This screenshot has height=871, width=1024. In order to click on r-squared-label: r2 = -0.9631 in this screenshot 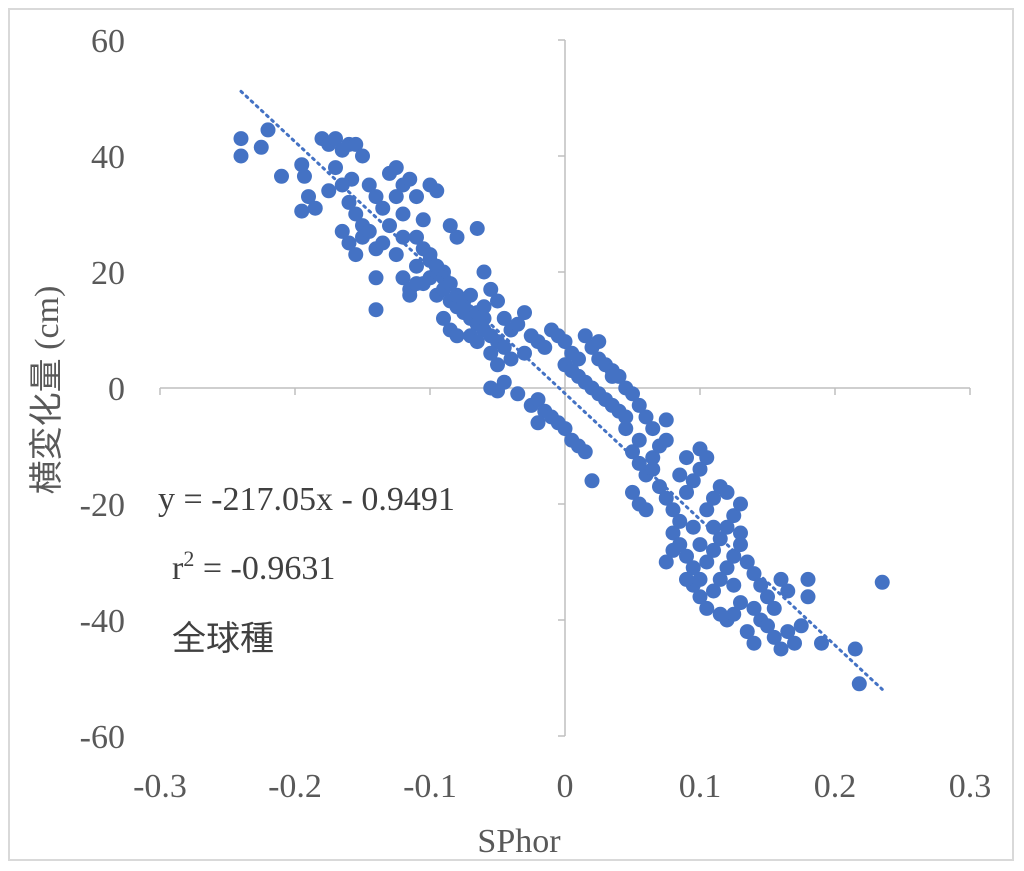, I will do `click(253, 566)`.